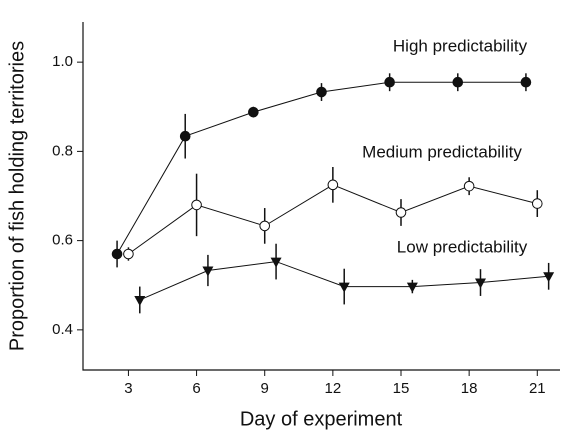 The width and height of the screenshot is (573, 437). What do you see at coordinates (537, 388) in the screenshot?
I see `x-tick-label: 21` at bounding box center [537, 388].